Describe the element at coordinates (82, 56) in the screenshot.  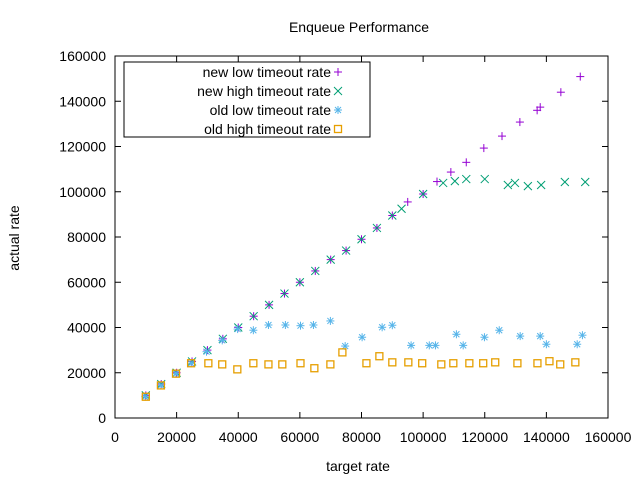
I see `y-tick-label: 160000` at that location.